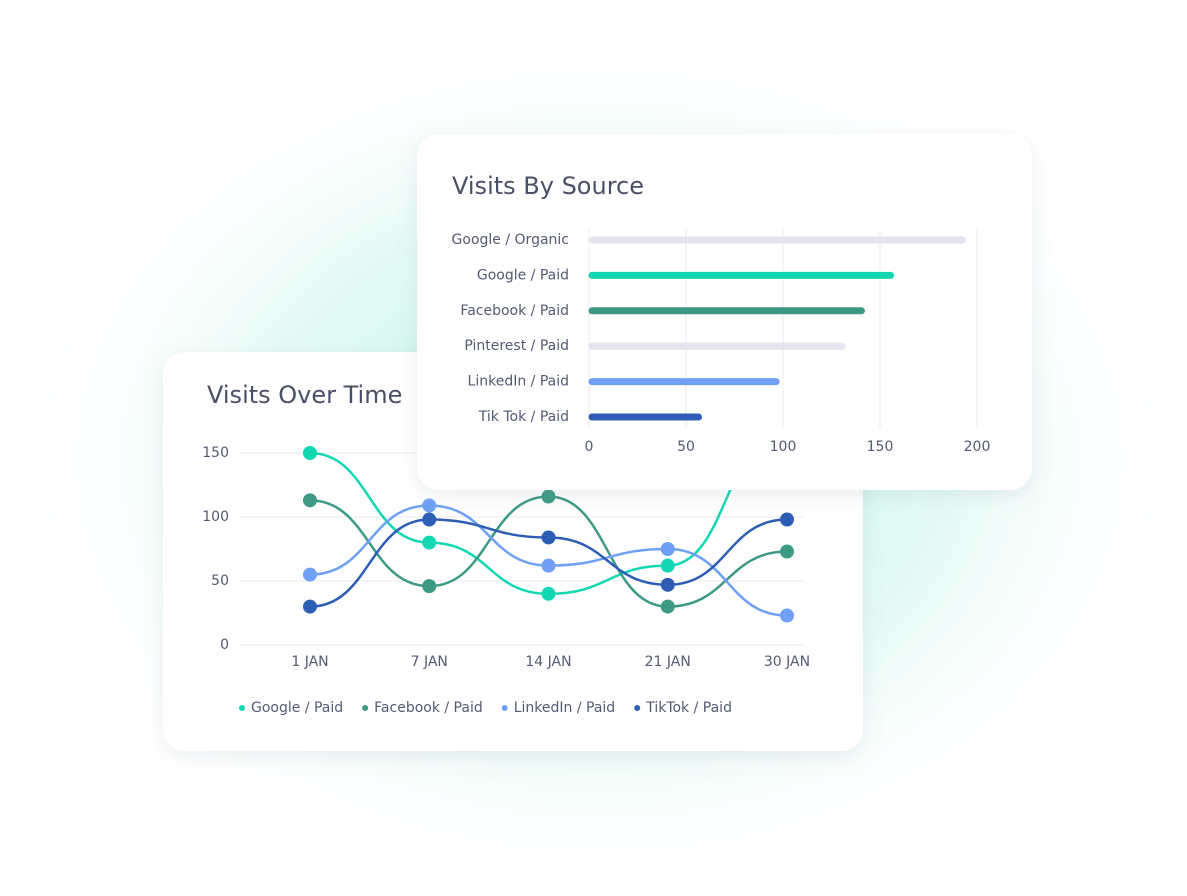 This screenshot has height=896, width=1187. What do you see at coordinates (220, 581) in the screenshot?
I see `y-tick-label: 50` at bounding box center [220, 581].